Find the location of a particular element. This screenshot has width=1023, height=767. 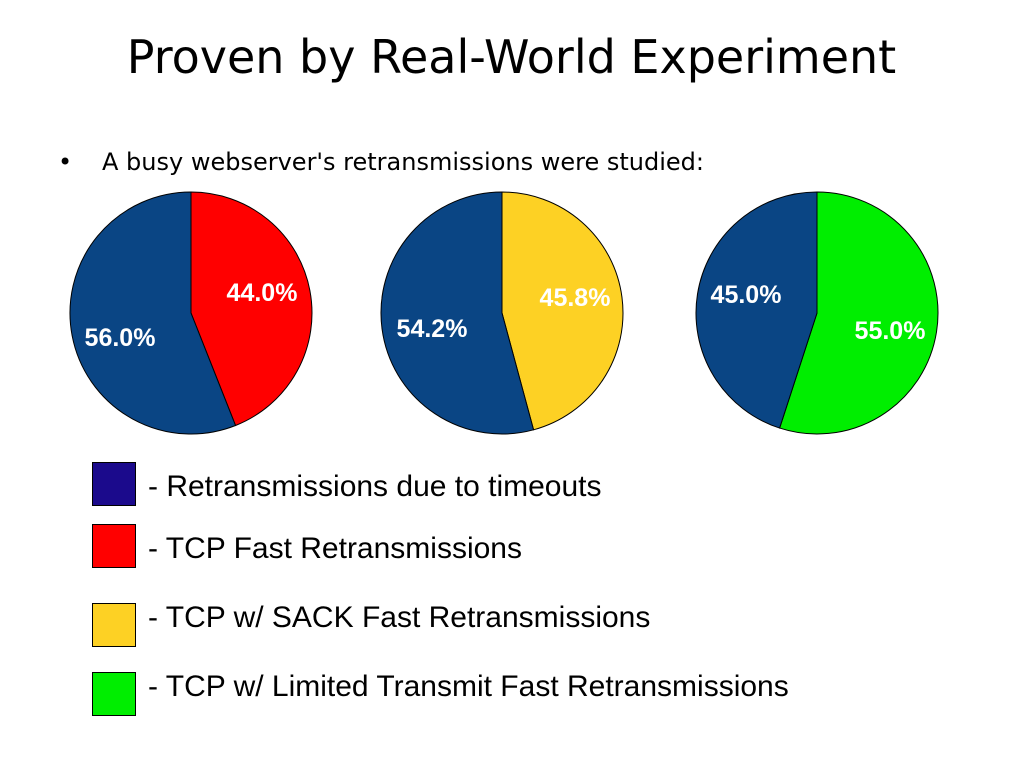

legend-swatch-sack is located at coordinates (114, 625).